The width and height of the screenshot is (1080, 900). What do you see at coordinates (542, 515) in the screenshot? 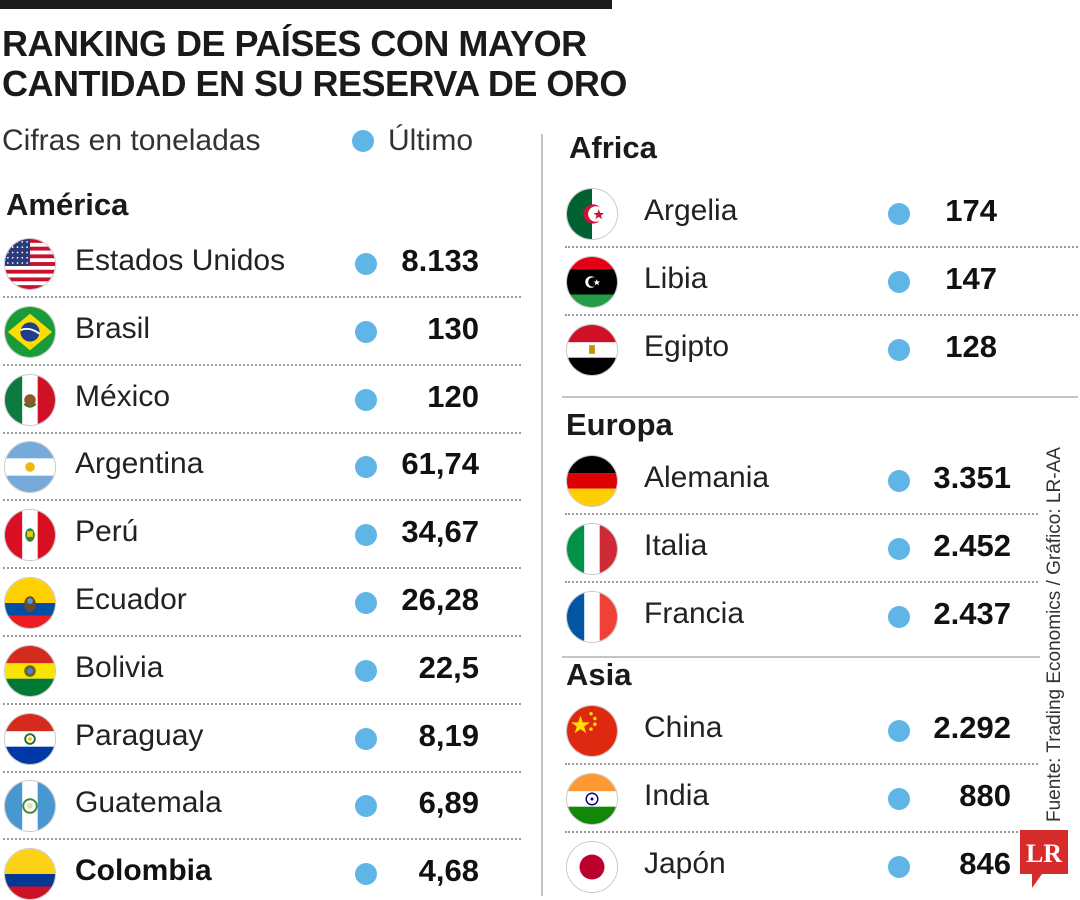
I see `column-divider` at bounding box center [542, 515].